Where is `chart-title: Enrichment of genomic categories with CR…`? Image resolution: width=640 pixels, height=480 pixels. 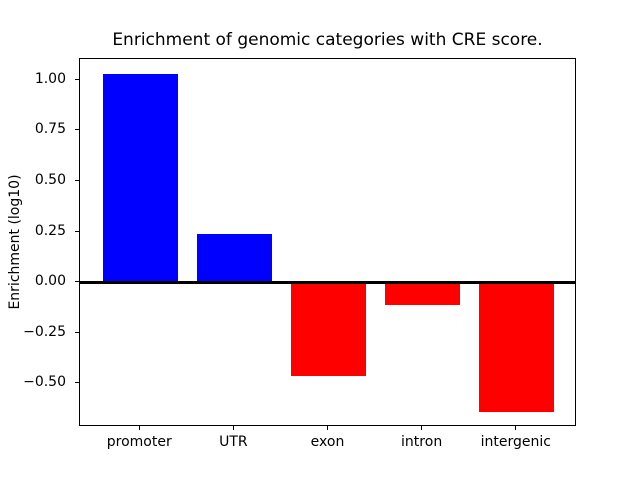
chart-title: Enrichment of genomic categories with CR… is located at coordinates (327, 40).